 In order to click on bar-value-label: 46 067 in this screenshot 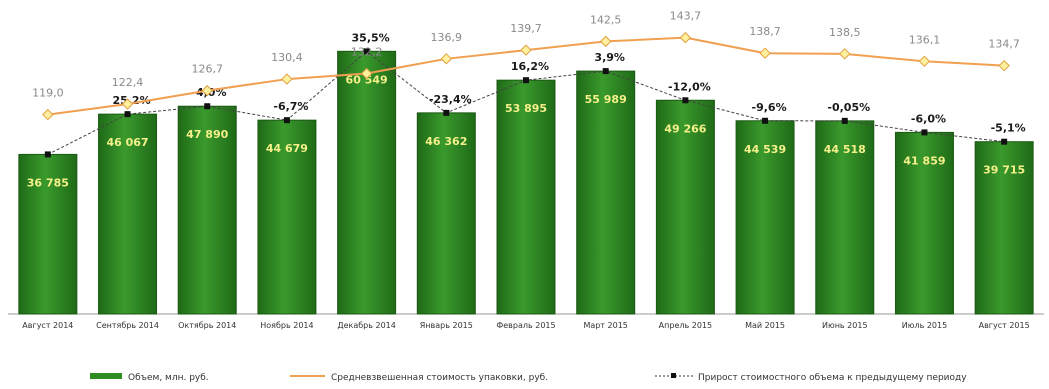, I will do `click(127, 142)`.